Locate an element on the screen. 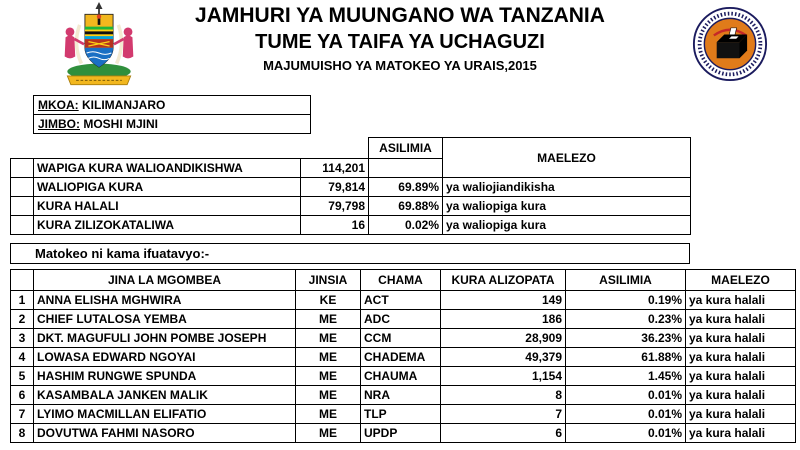 This screenshot has width=800, height=450. summary-asilimia: 69.88% is located at coordinates (405, 206).